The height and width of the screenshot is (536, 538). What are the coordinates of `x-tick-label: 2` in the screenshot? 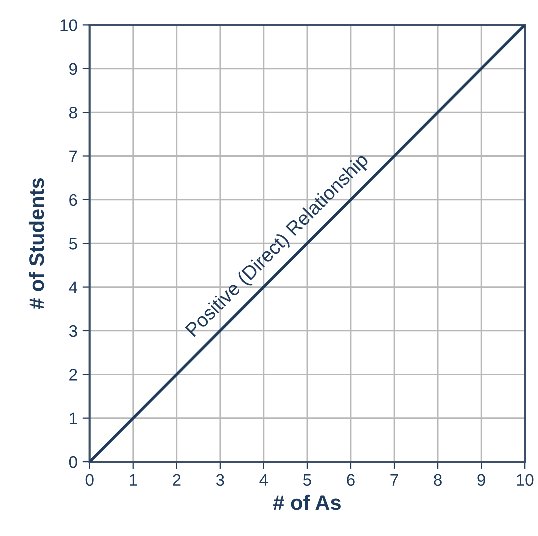 It's located at (177, 480).